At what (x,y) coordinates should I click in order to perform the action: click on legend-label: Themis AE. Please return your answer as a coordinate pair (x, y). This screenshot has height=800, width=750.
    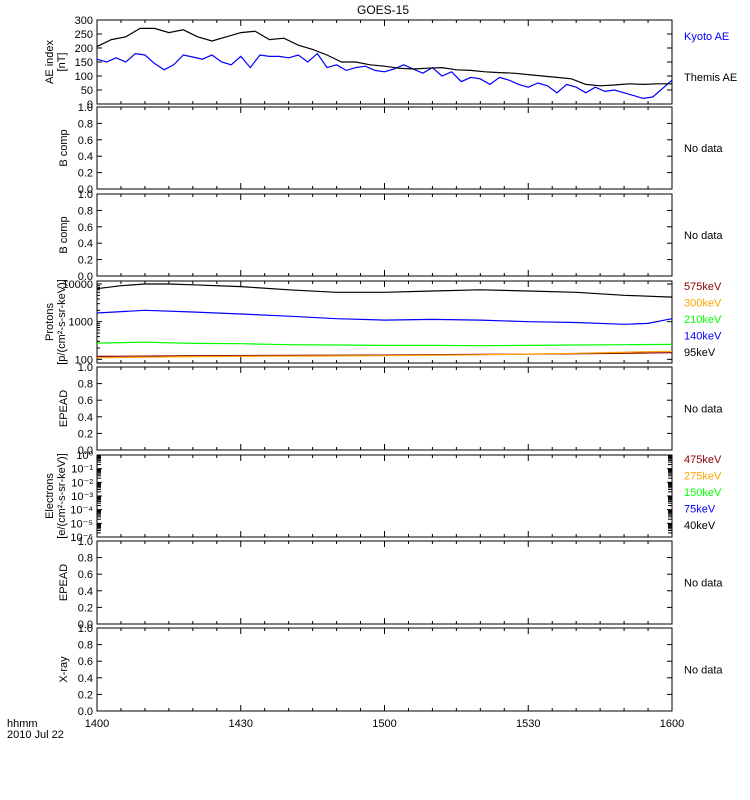
    Looking at the image, I should click on (710, 78).